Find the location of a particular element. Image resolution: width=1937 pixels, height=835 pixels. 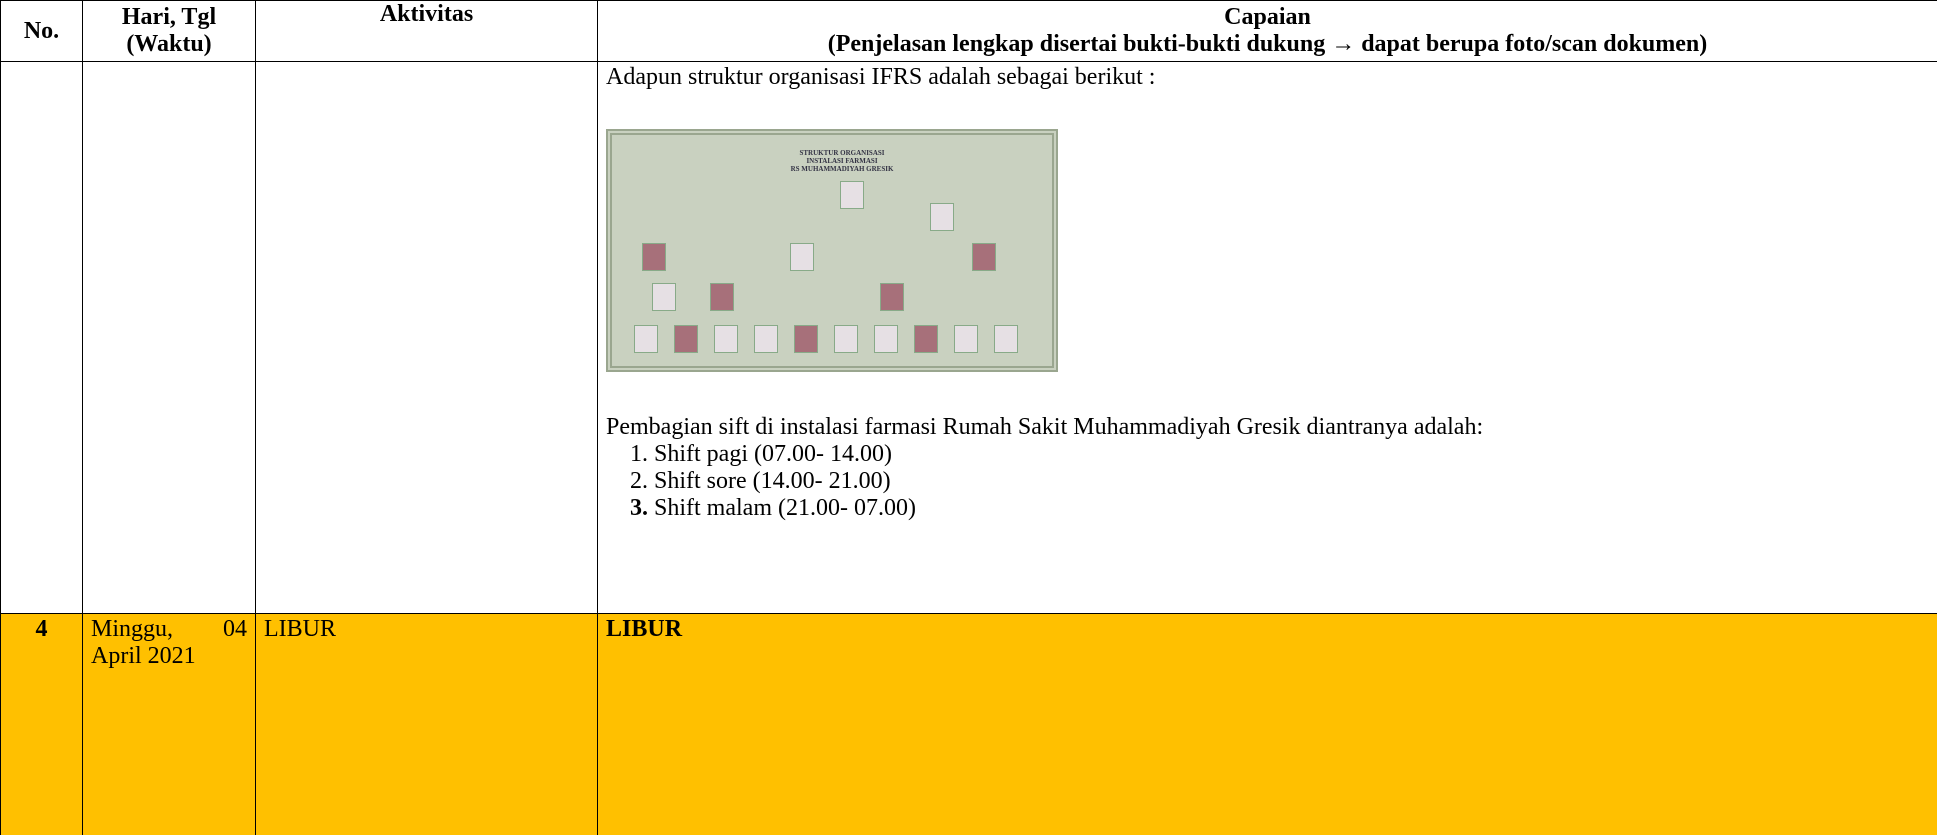

cell-activity is located at coordinates (426, 337).